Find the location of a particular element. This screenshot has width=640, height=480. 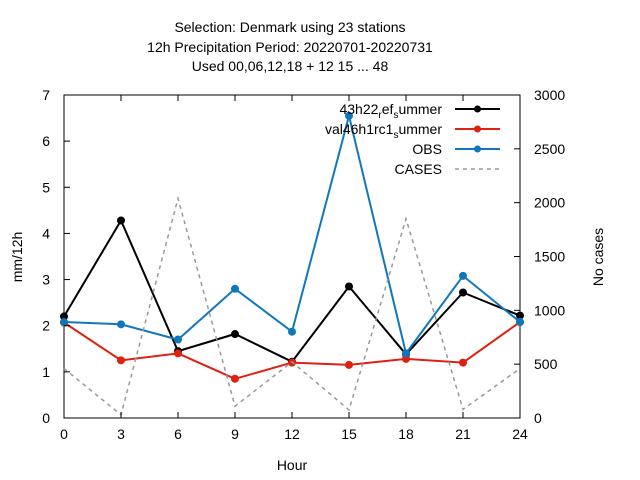

legend-label-val46h1rc1-summer: val46h1rc1summer is located at coordinates (383, 131).